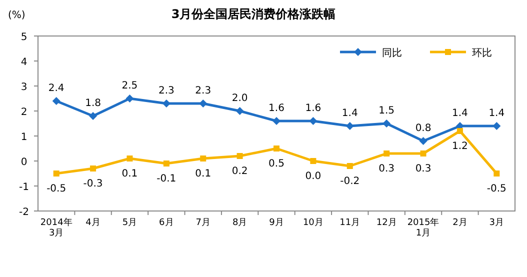 The height and width of the screenshot is (277, 527). What do you see at coordinates (253, 14) in the screenshot?
I see `chart-title: 3月份全国居民消费价格涨跌幅` at bounding box center [253, 14].